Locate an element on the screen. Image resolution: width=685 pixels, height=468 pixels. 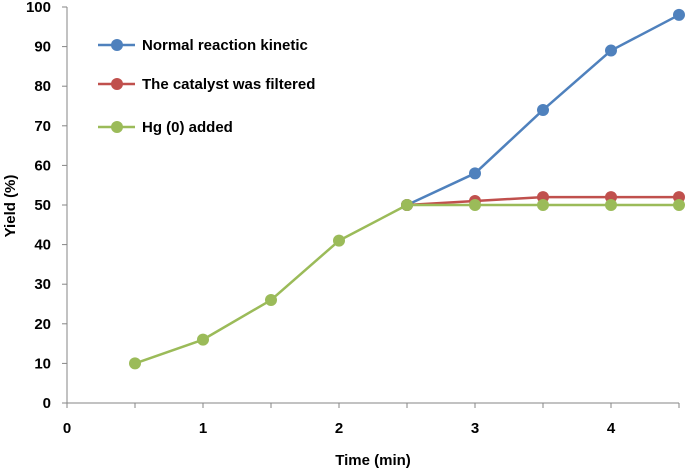
x-tick-label: 0 is located at coordinates (67, 428).